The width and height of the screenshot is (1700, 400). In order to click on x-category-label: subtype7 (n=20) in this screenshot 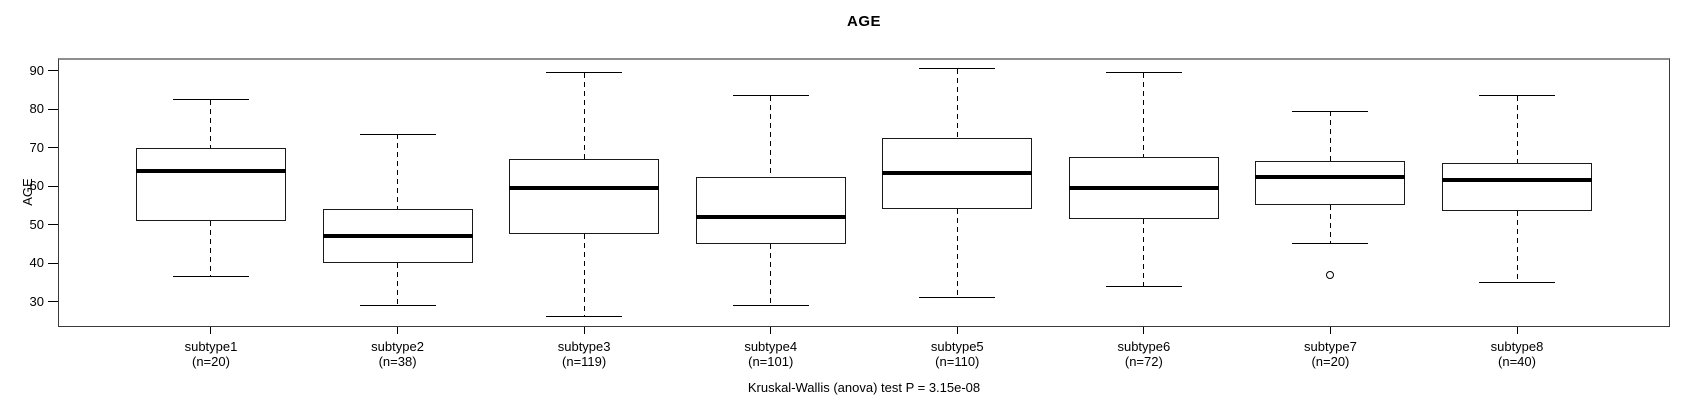, I will do `click(1330, 354)`.